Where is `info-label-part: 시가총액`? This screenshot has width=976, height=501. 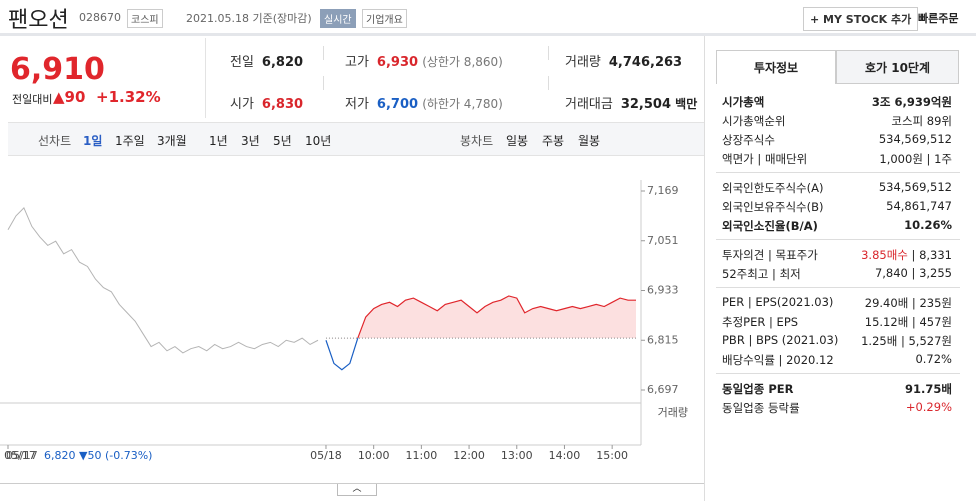
info-label-part: 시가총액 is located at coordinates (743, 102).